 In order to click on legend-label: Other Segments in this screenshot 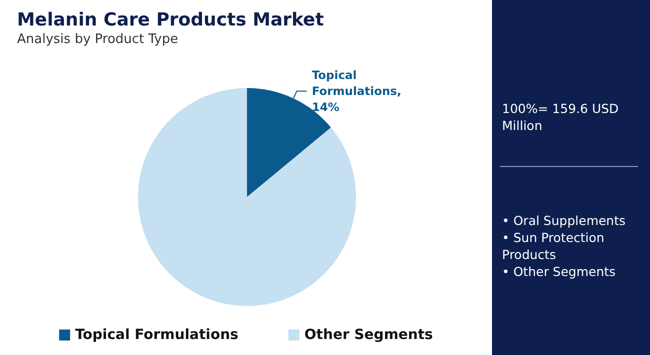, I will do `click(368, 335)`.